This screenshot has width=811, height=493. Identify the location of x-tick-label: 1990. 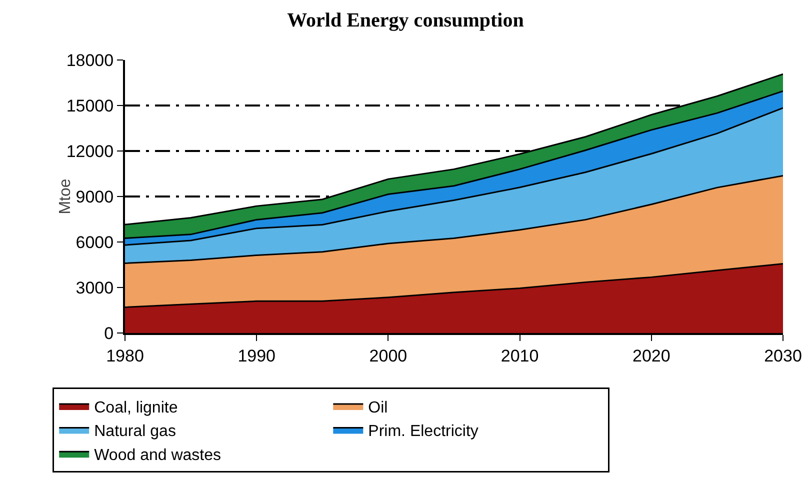
(257, 356).